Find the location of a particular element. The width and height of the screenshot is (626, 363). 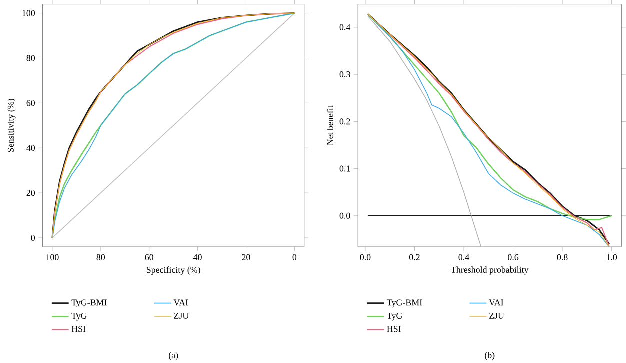

y-tick-label: 60 is located at coordinates (31, 103).